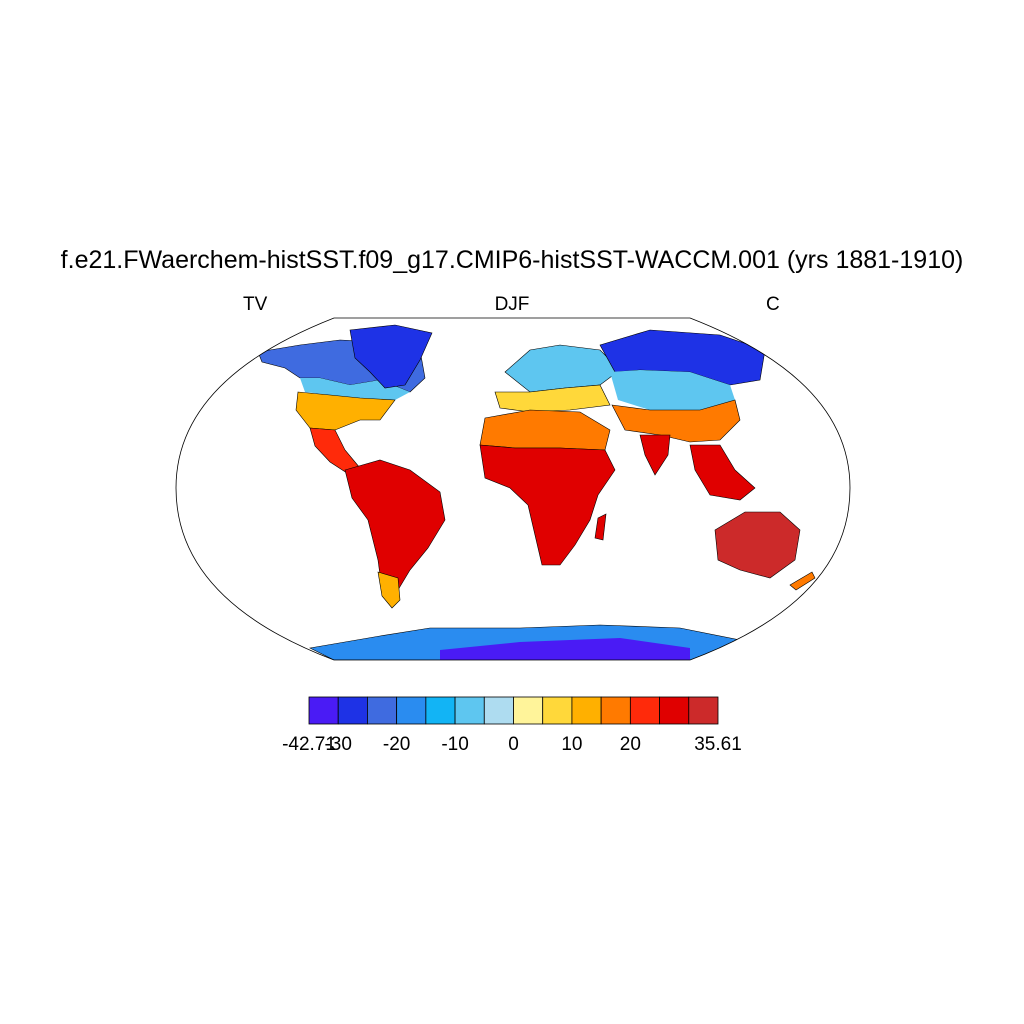  I want to click on colorbar-label: 10, so click(572, 744).